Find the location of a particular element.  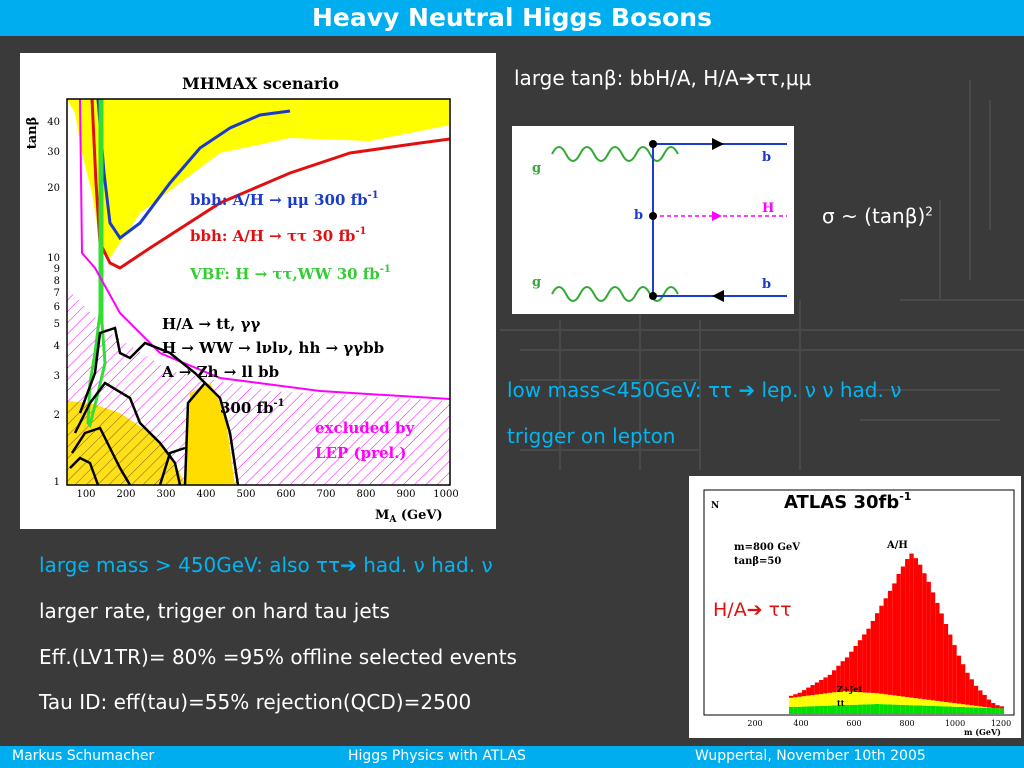

bbh-mumu-region is located at coordinates (258, 178).